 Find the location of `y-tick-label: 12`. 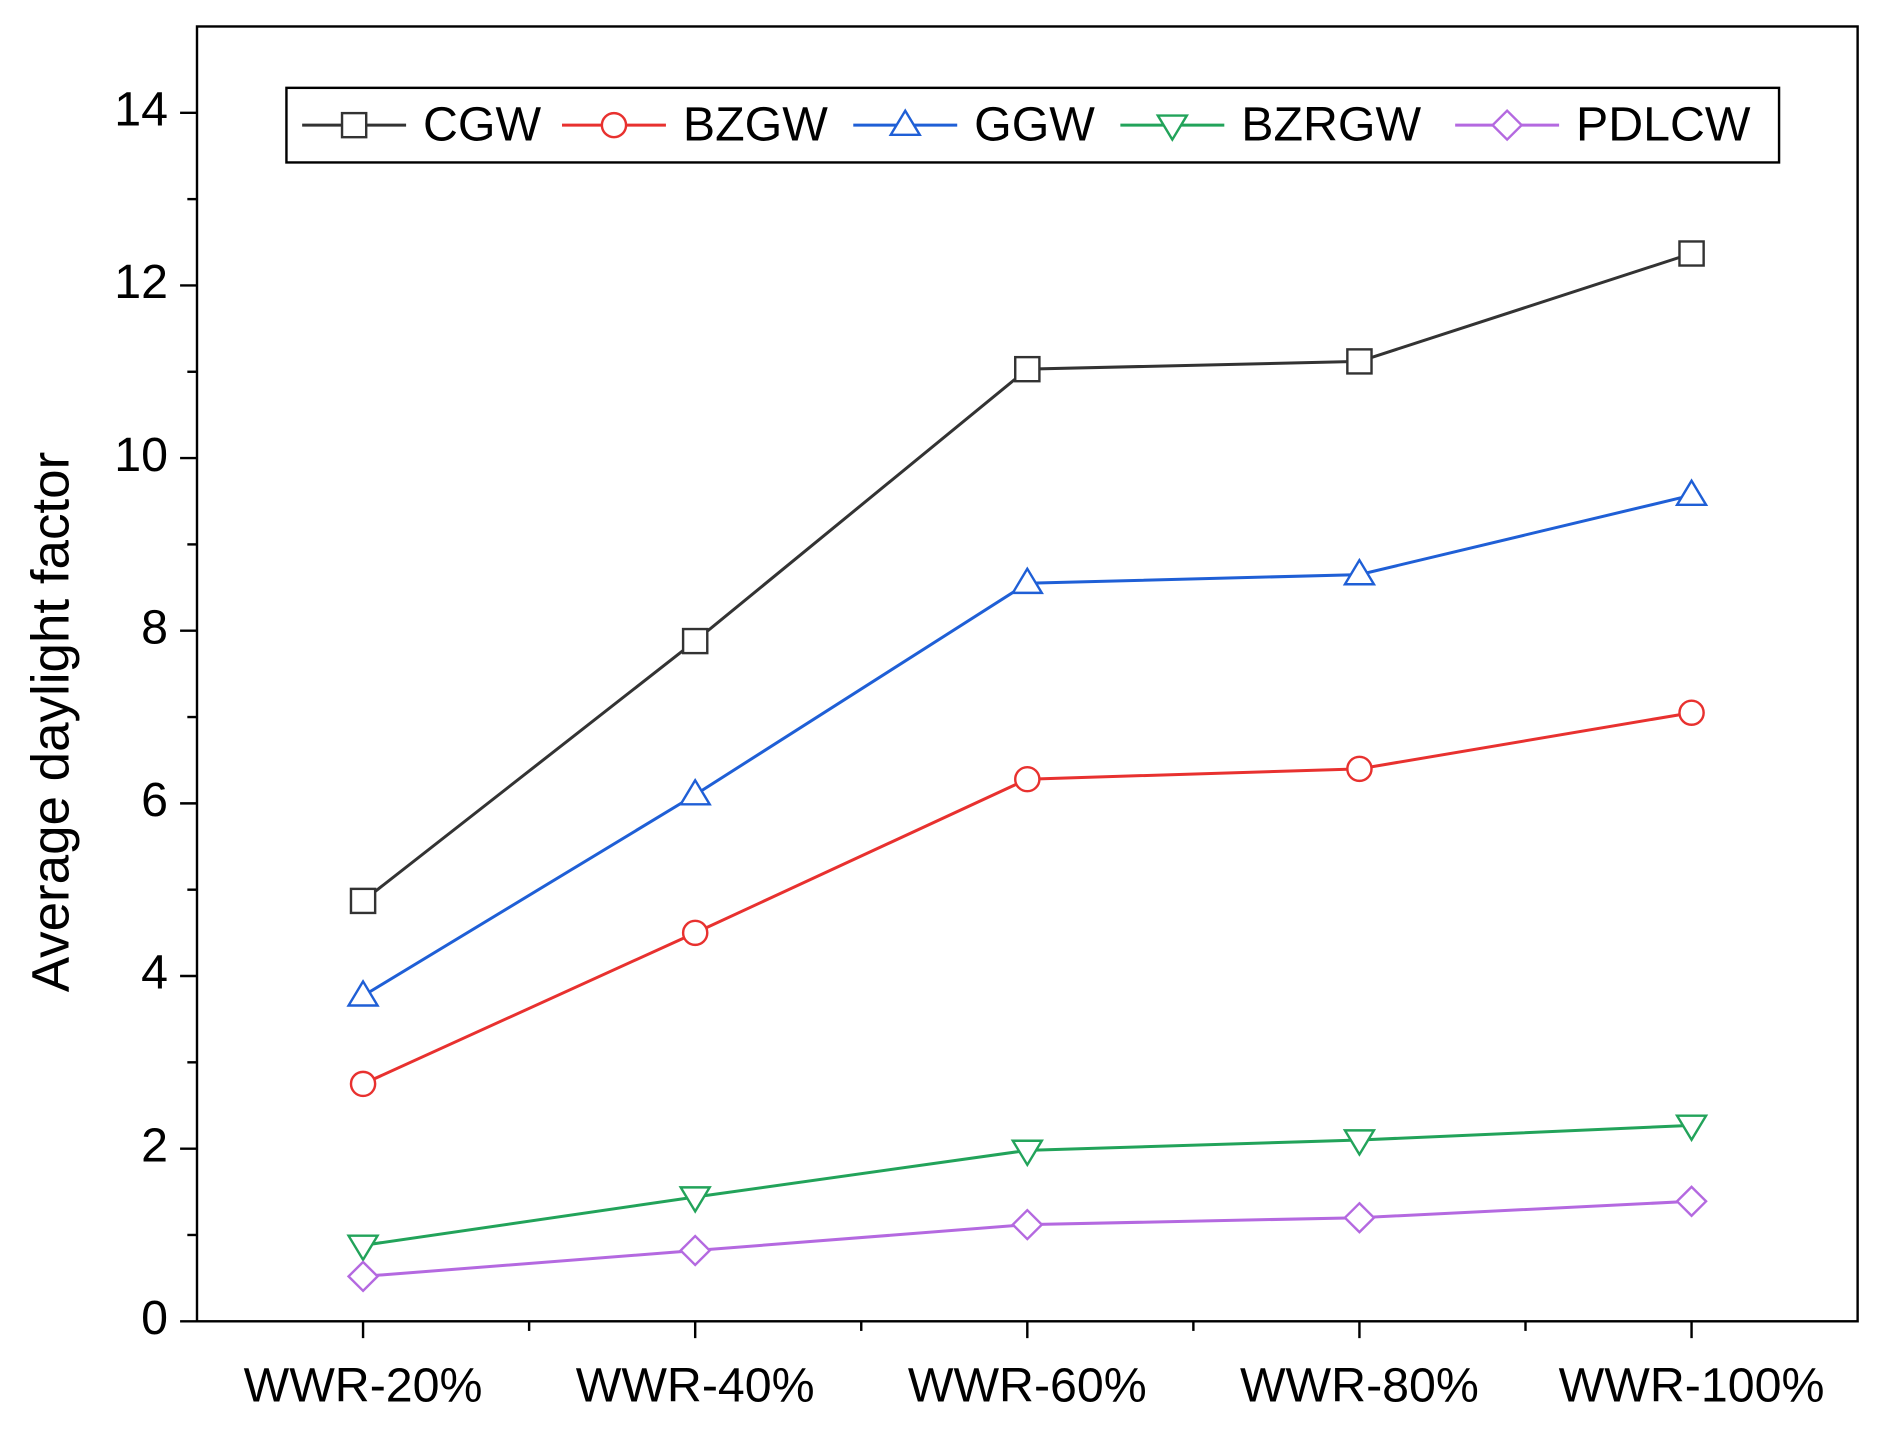

y-tick-label: 12 is located at coordinates (141, 282).